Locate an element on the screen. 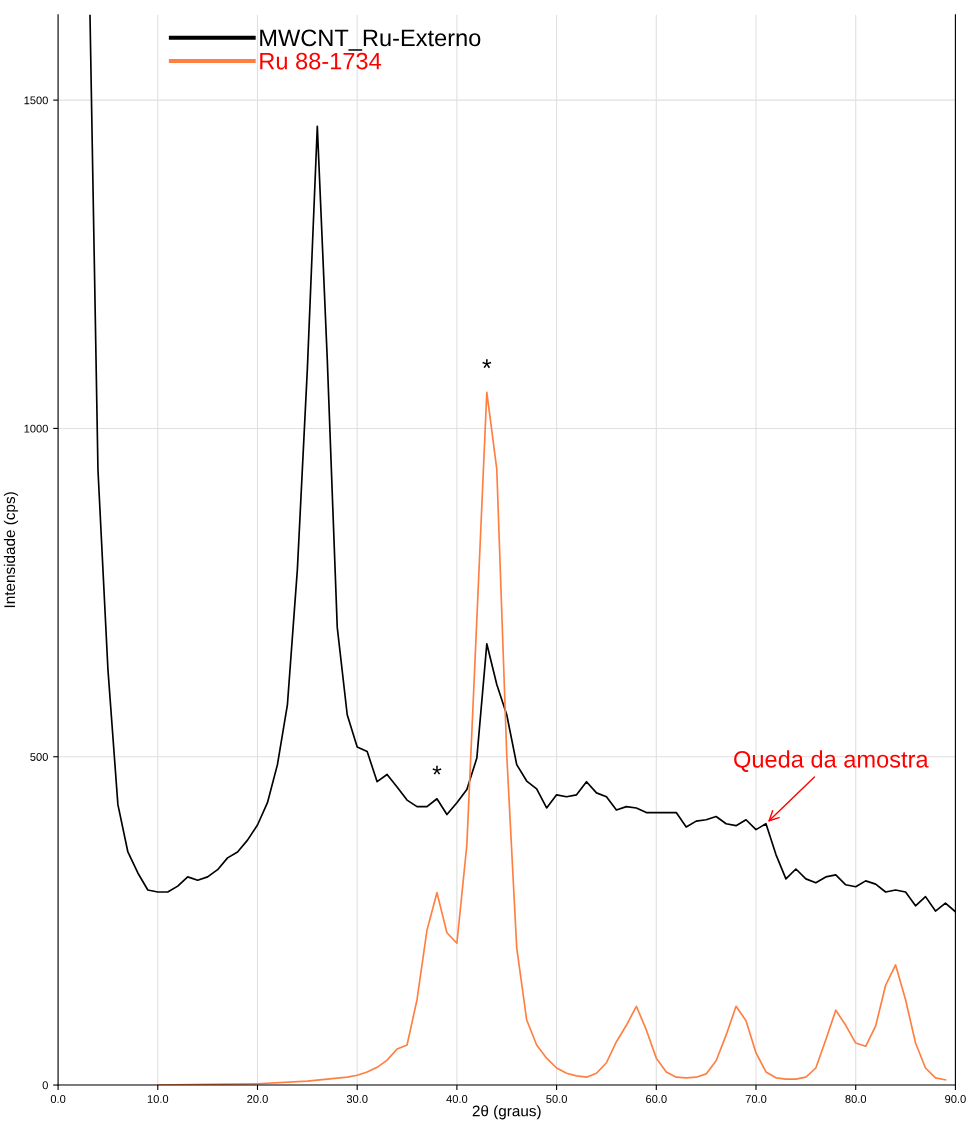  x-tick-label: 80.0 is located at coordinates (856, 1099).